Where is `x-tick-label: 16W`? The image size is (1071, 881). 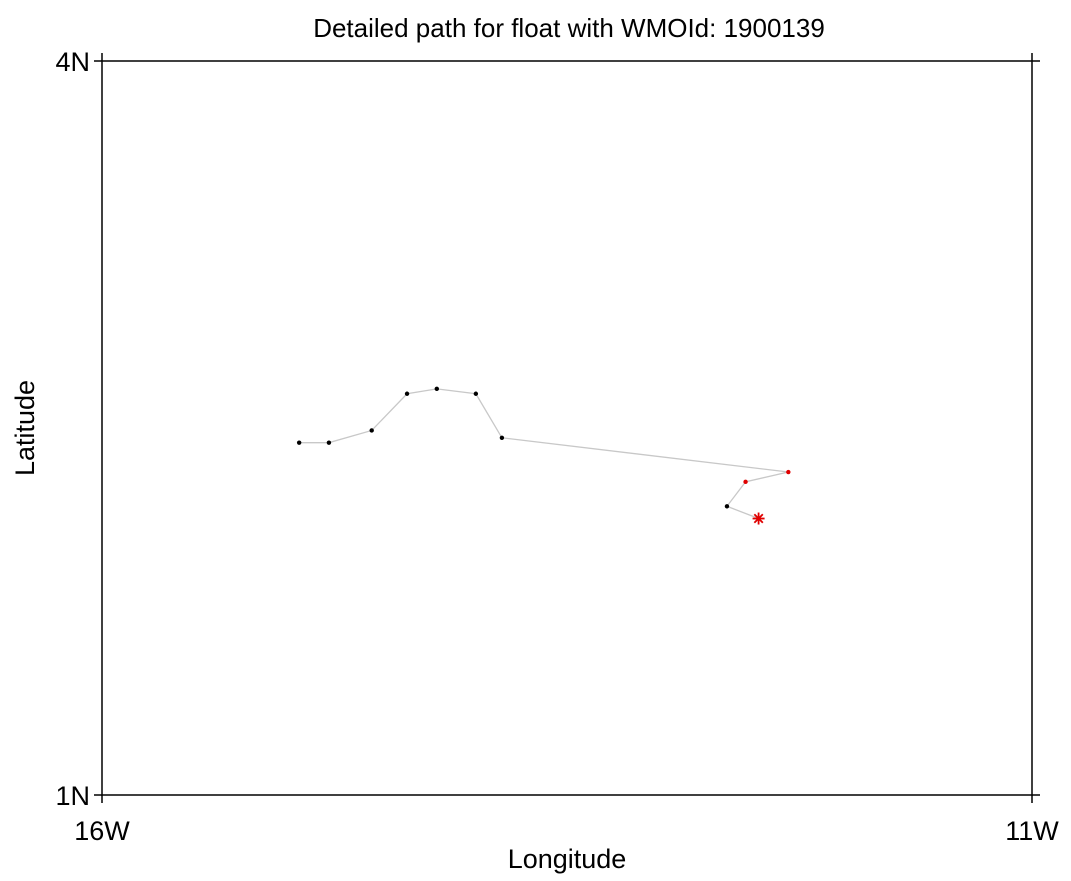 x-tick-label: 16W is located at coordinates (102, 831).